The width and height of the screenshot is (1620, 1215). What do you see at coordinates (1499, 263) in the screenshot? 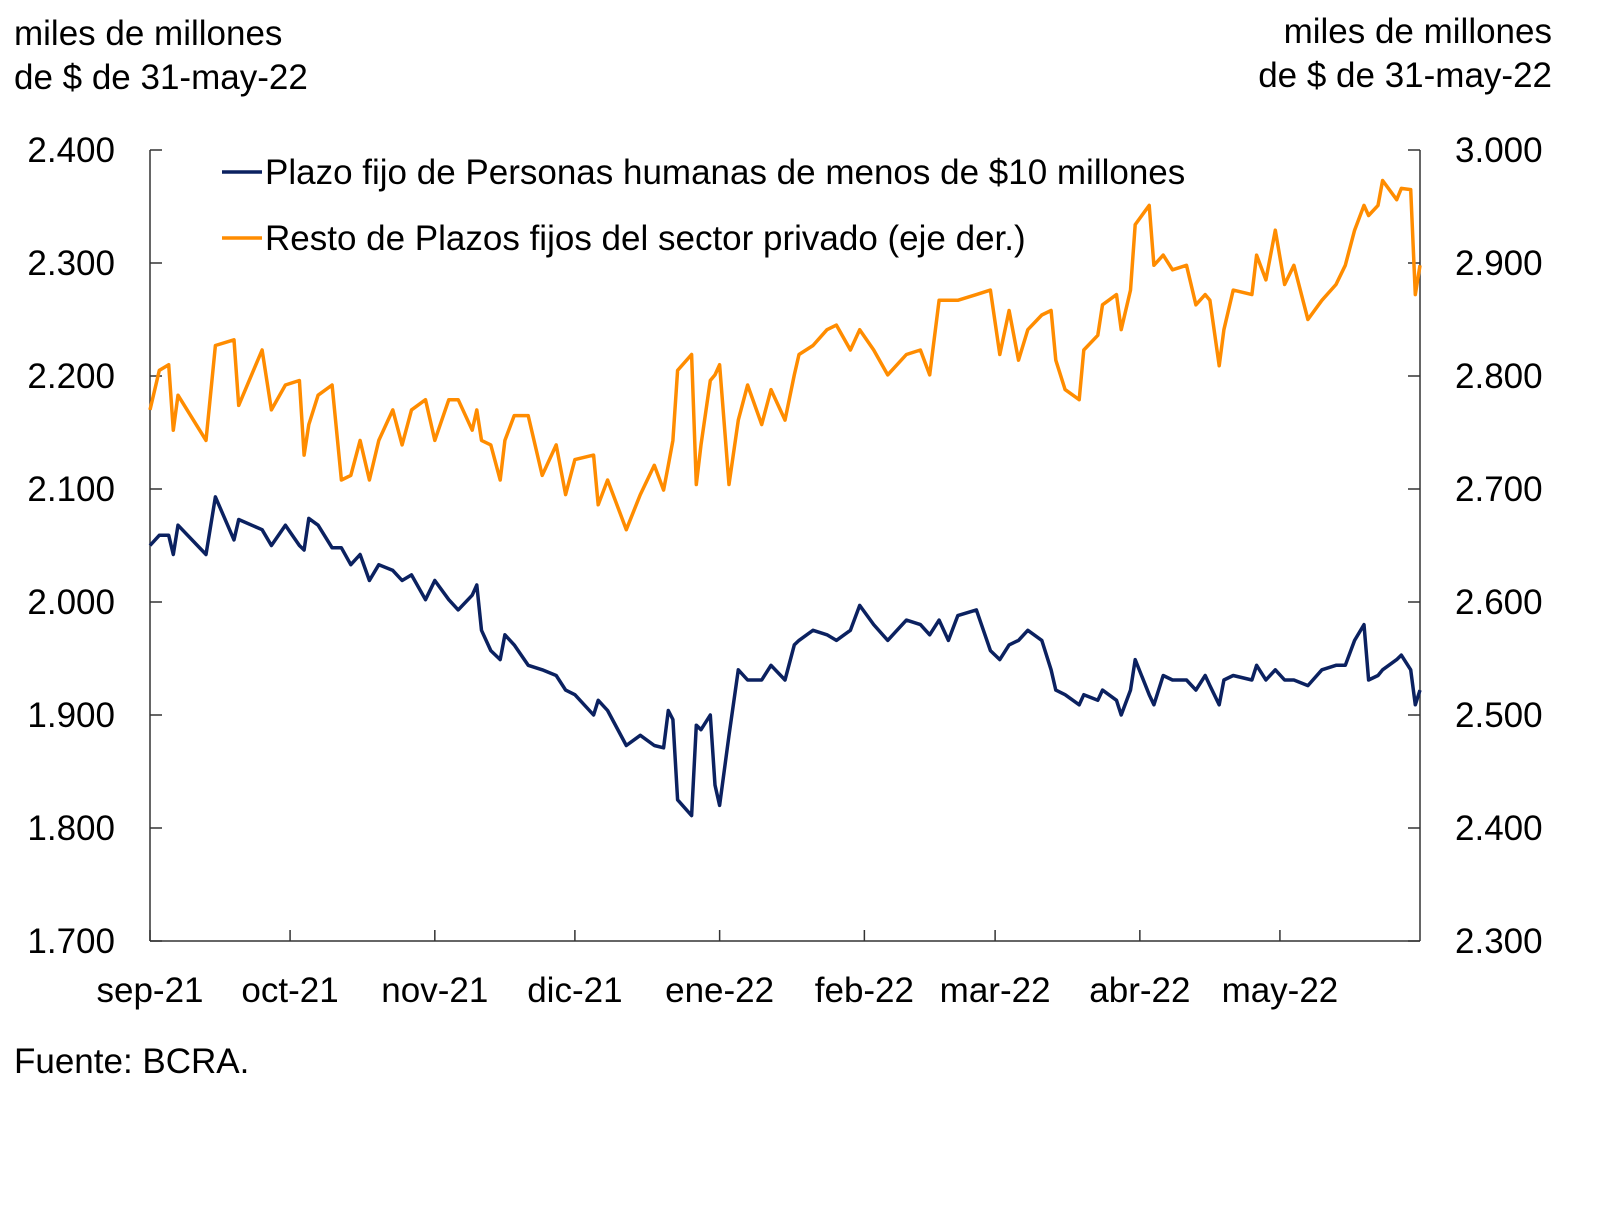
I see `right-tick-label: 2.900` at bounding box center [1499, 263].